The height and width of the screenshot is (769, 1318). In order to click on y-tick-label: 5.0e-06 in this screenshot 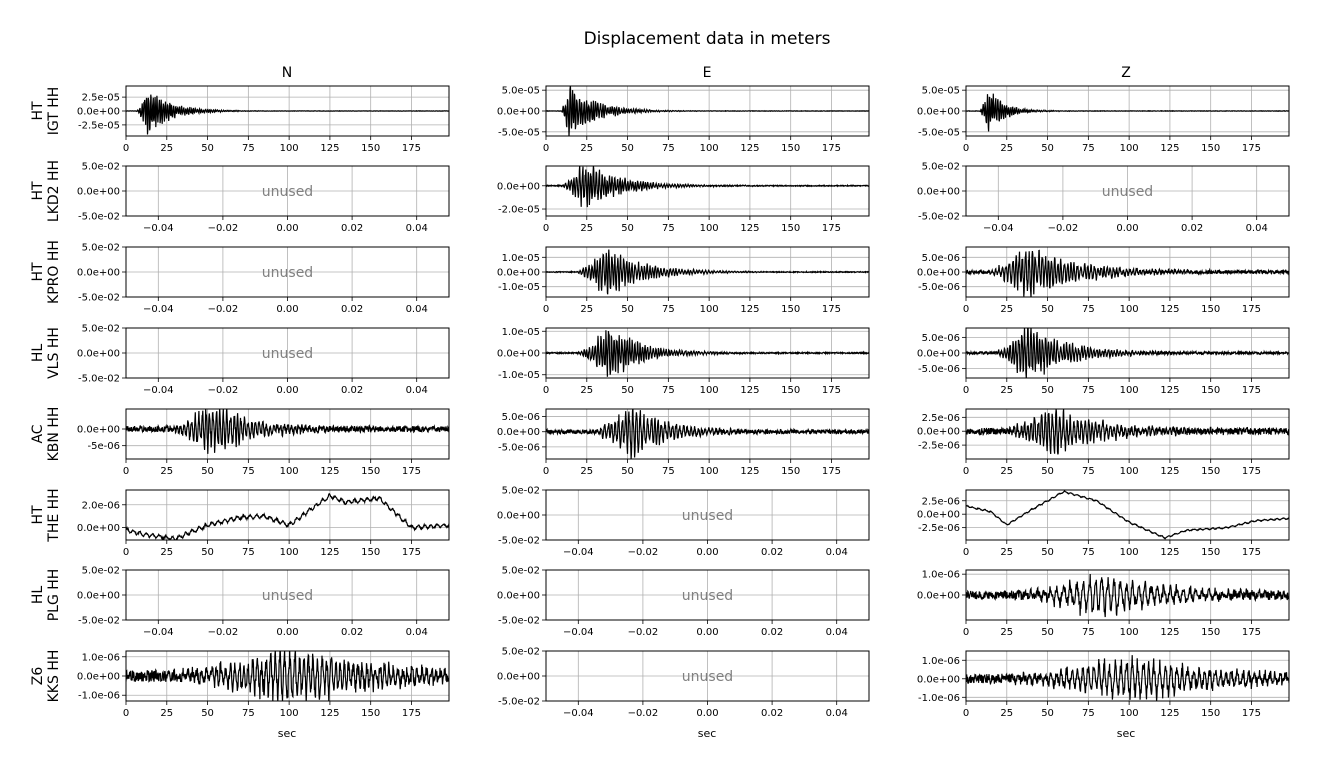, I will do `click(941, 258)`.